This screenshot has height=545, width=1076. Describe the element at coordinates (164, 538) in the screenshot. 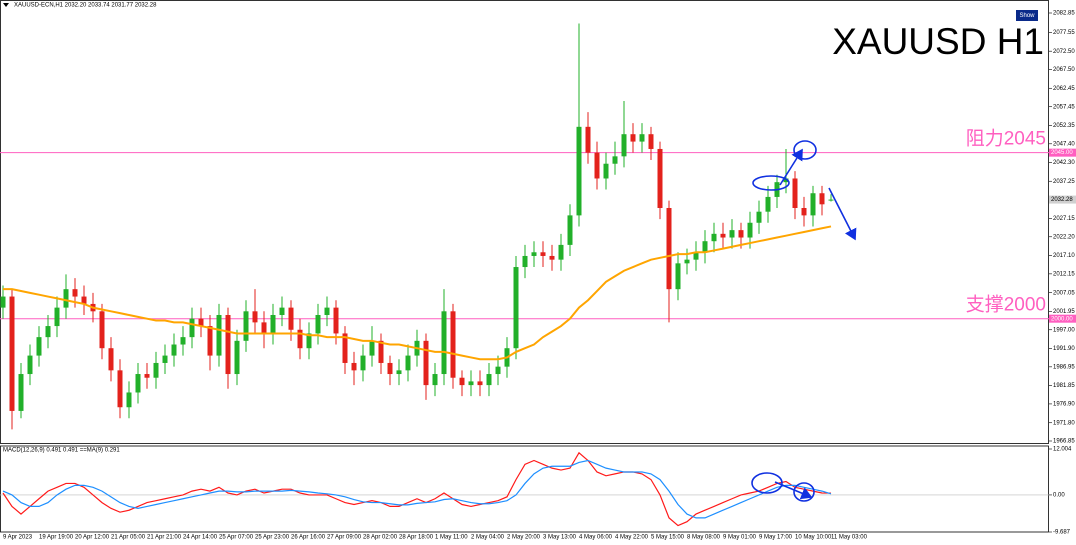

I see `x-tick-label: 21 Apr 21:00` at that location.